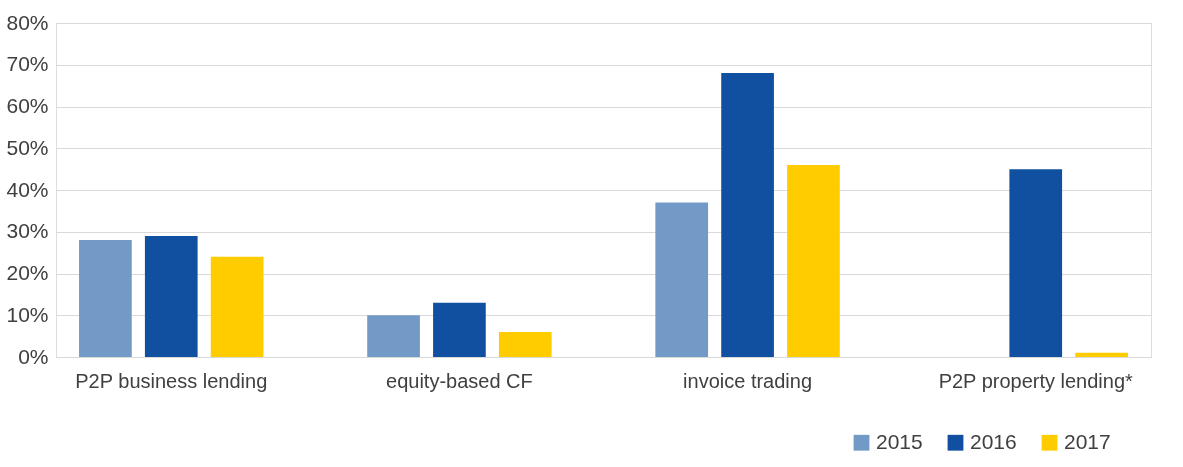 The image size is (1183, 467). What do you see at coordinates (748, 380) in the screenshot?
I see `x-tick-label: invoice trading` at bounding box center [748, 380].